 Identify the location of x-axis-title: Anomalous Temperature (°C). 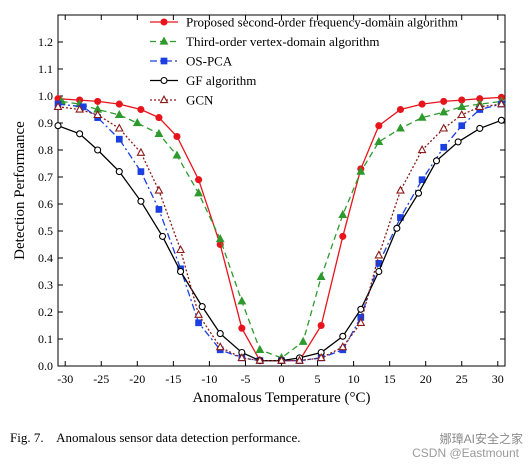
(282, 398).